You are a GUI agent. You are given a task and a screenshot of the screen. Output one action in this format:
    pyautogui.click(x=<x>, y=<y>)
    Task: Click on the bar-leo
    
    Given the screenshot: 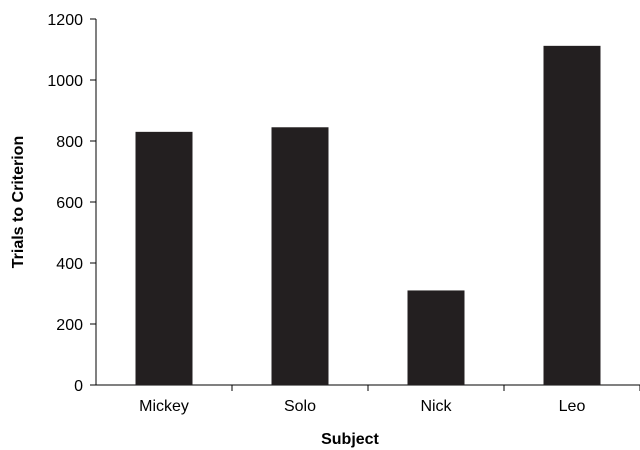 What is the action you would take?
    pyautogui.click(x=572, y=215)
    